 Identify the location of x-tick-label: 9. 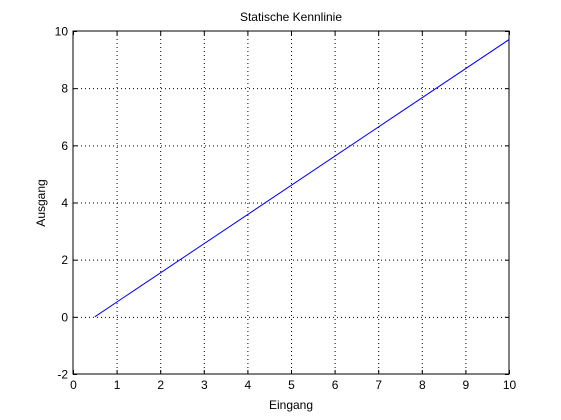
(466, 385).